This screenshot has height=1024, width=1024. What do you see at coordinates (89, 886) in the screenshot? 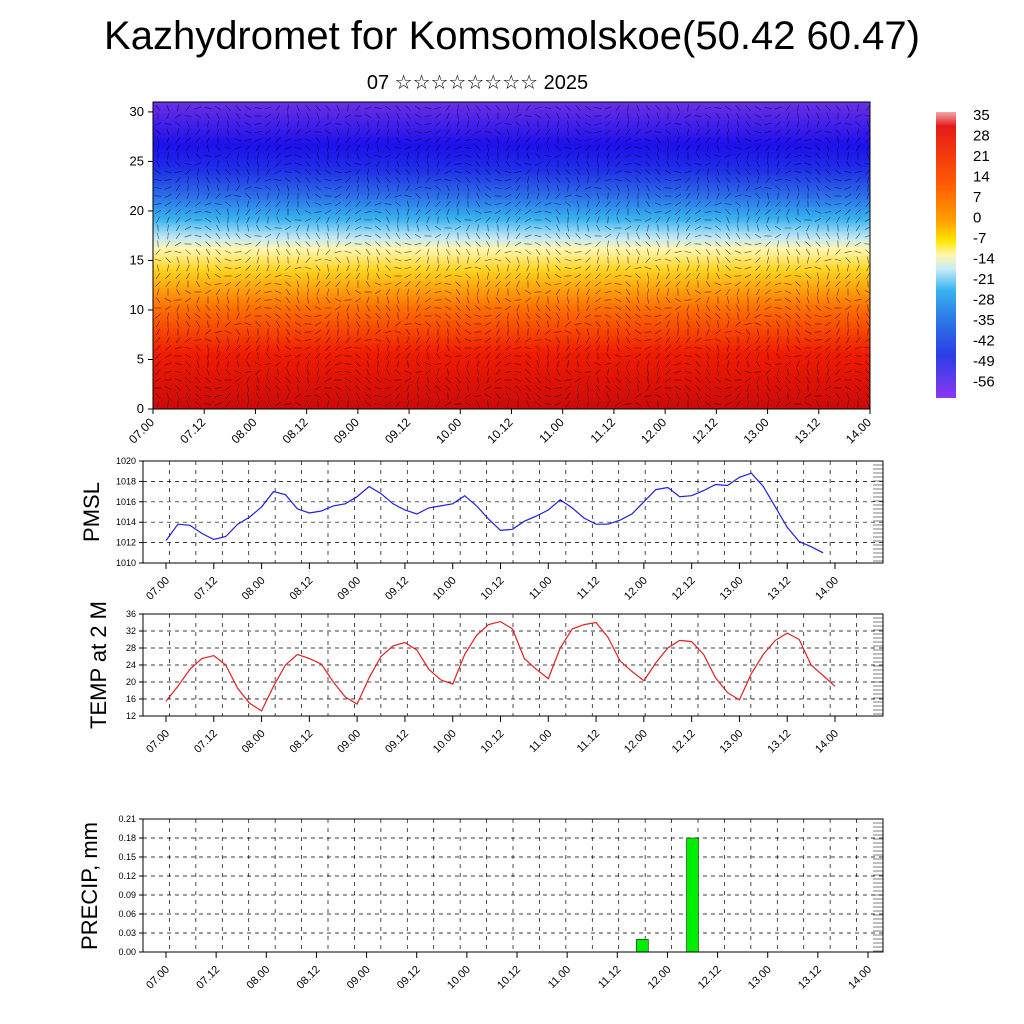
I see `precip-y-label: PRECIP, mm` at bounding box center [89, 886].